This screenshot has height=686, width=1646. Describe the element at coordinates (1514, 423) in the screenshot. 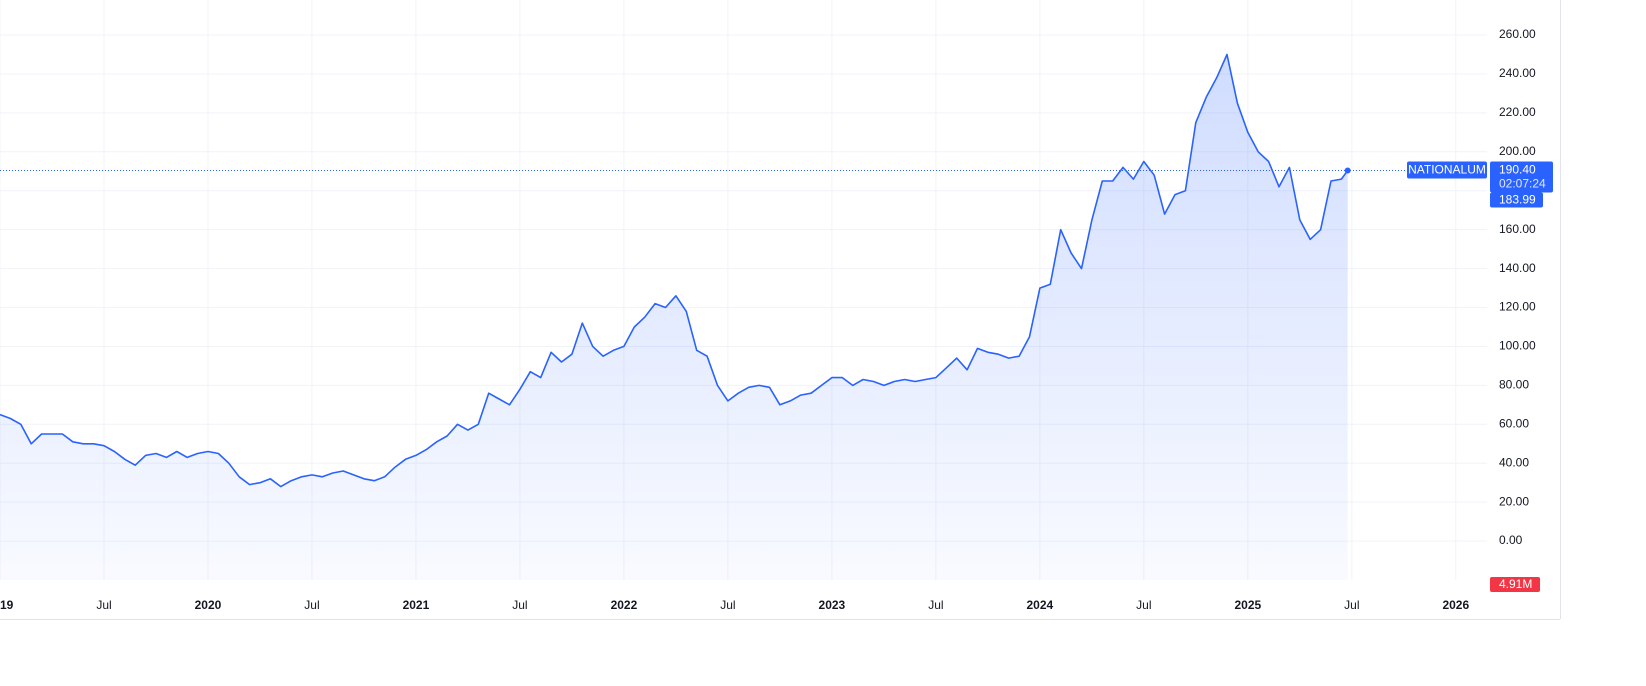

I see `y-tick-label: 60.00` at that location.